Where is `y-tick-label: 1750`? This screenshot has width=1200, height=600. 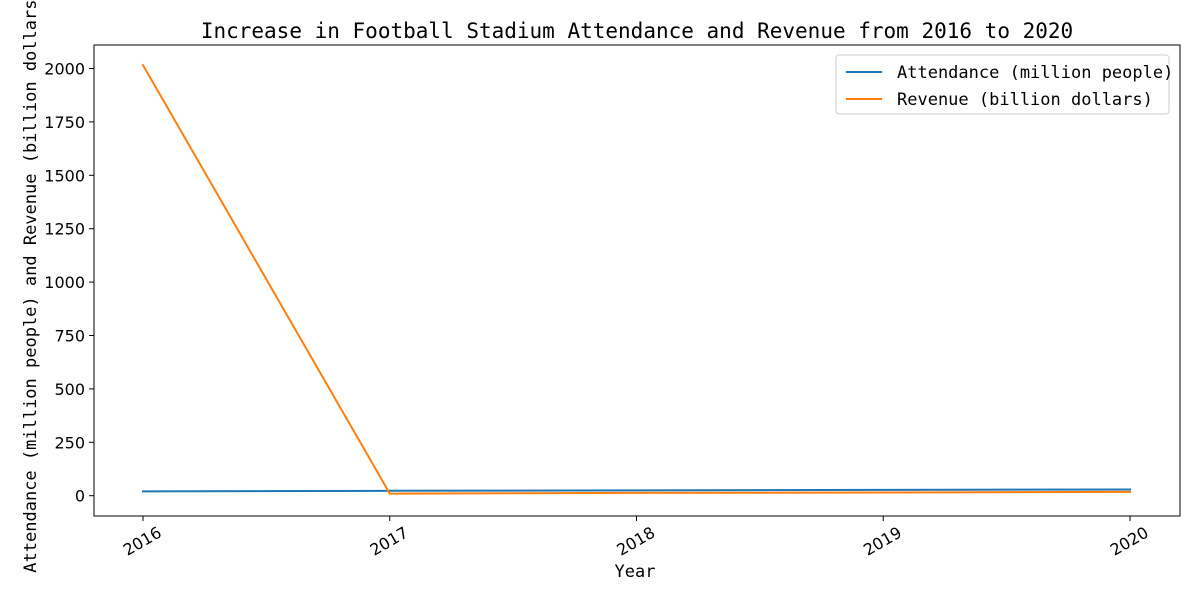 y-tick-label: 1750 is located at coordinates (64, 122).